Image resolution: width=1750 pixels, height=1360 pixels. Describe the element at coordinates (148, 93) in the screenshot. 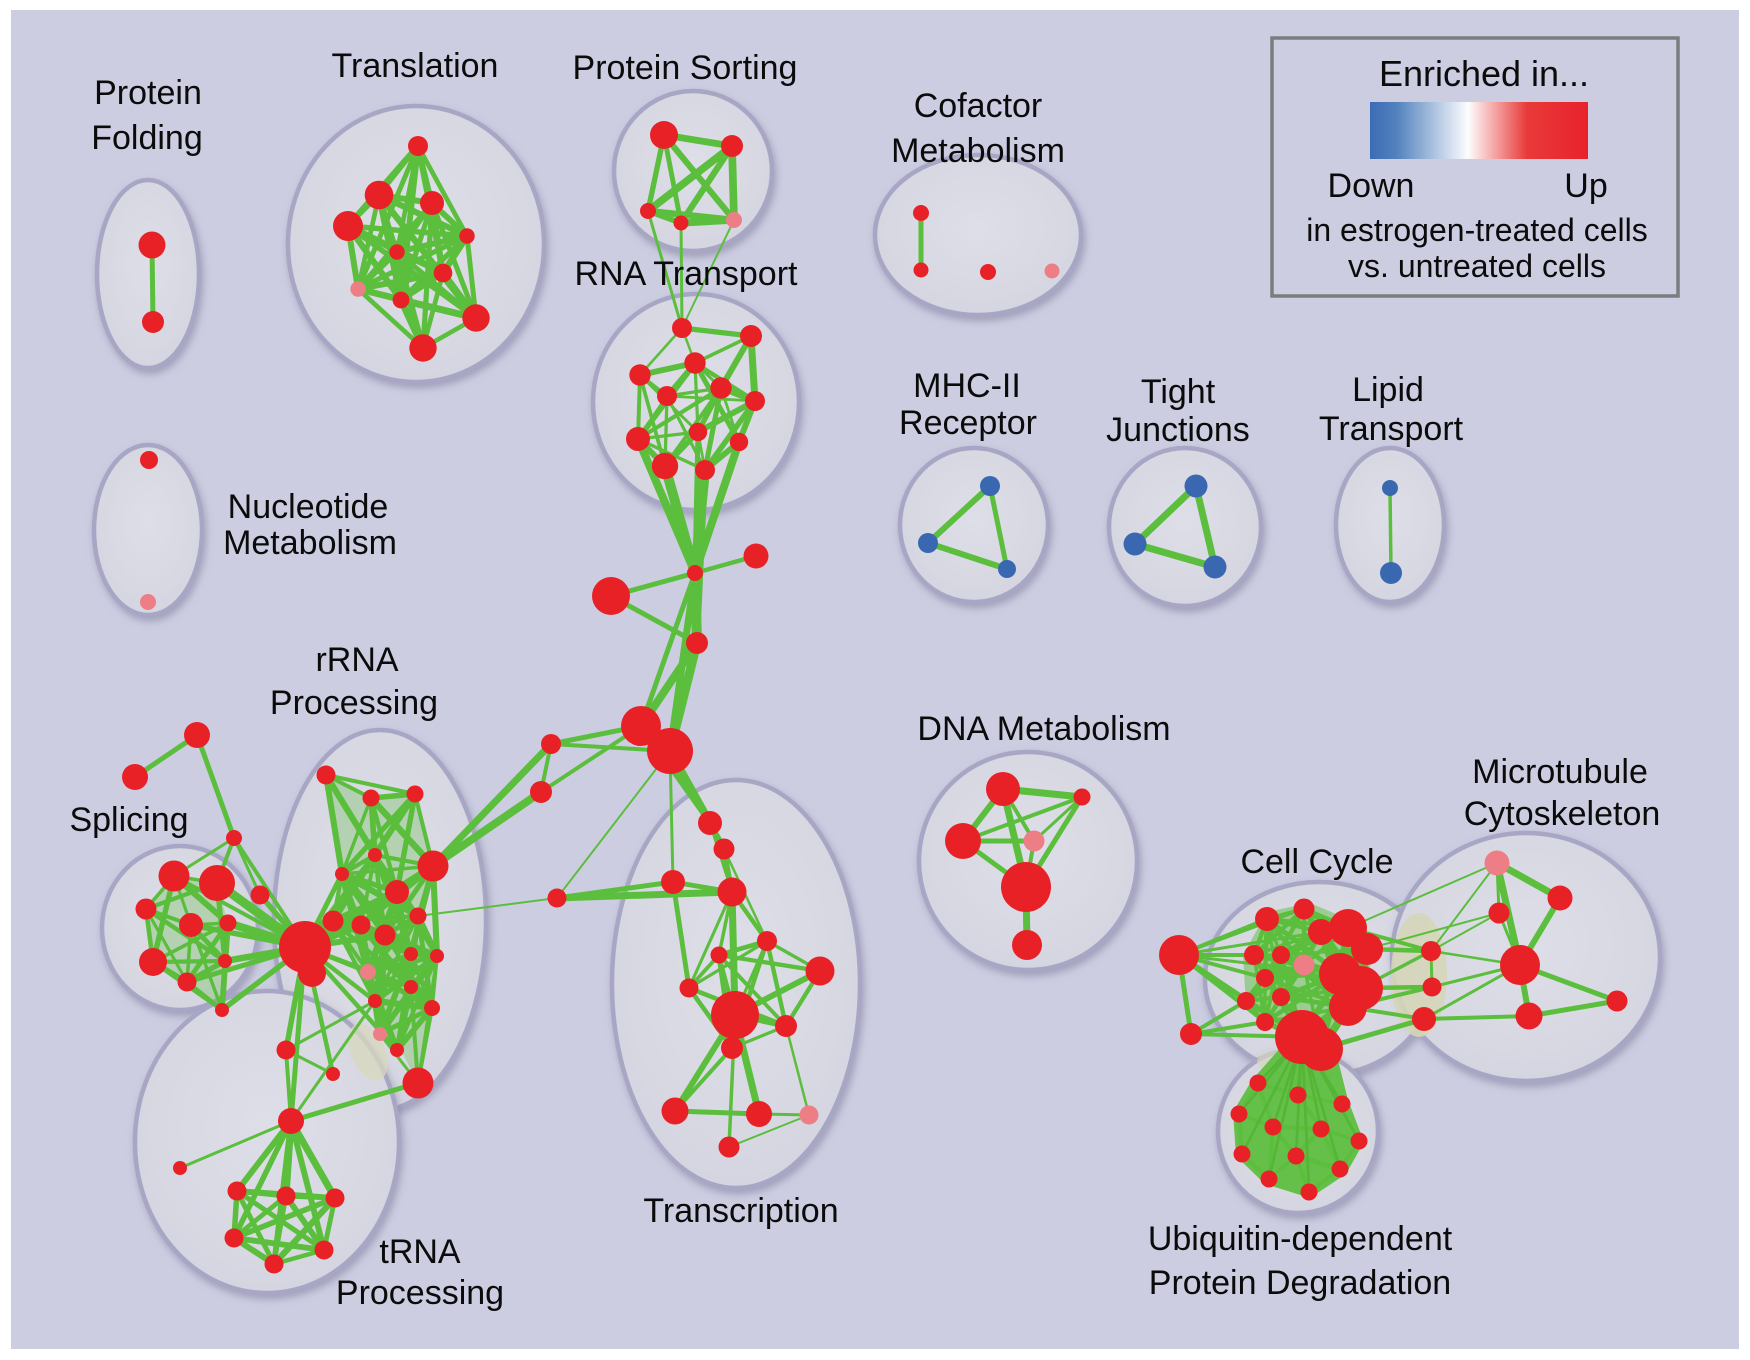

I see `svg-text: Protein` at that location.